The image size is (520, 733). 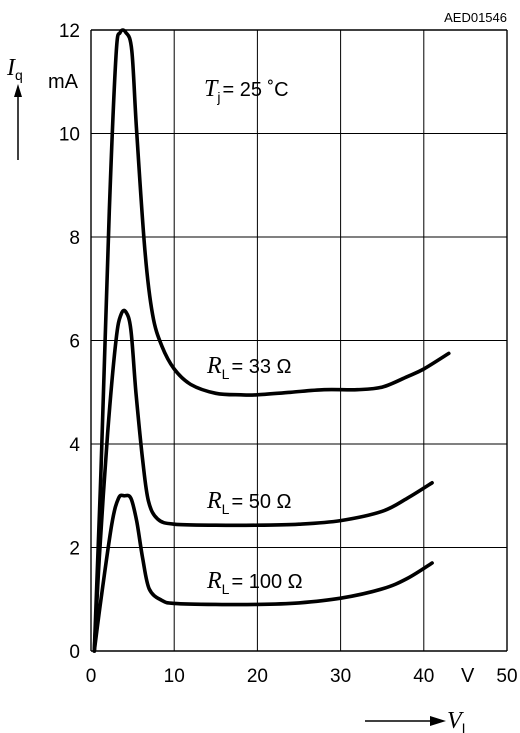 What do you see at coordinates (257, 676) in the screenshot?
I see `x-tick-label-20: 20` at bounding box center [257, 676].